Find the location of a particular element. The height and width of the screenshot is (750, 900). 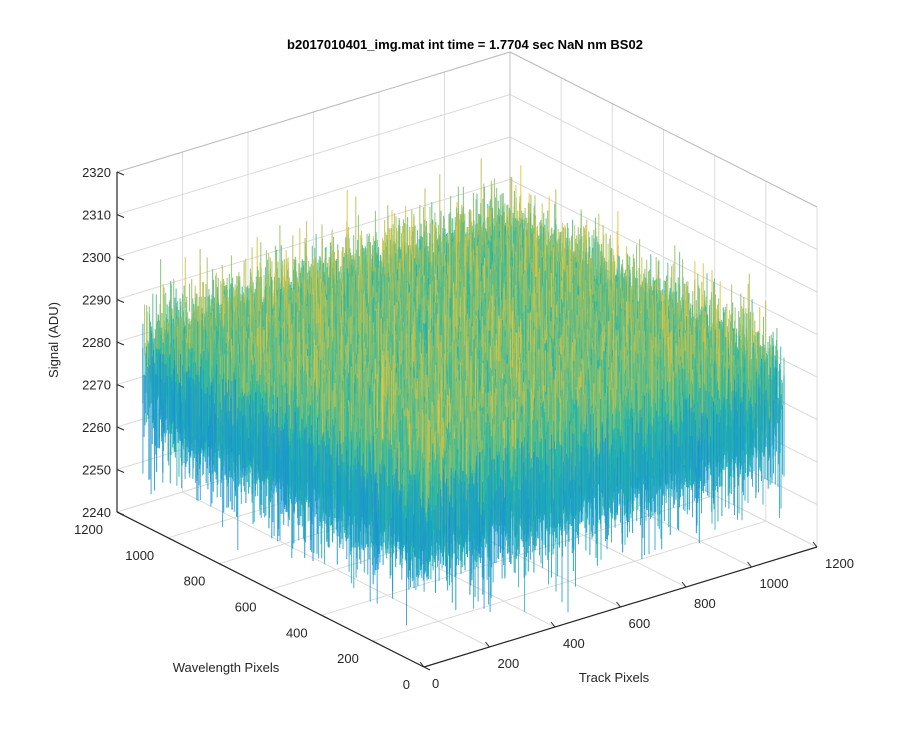

floor-gridline-y is located at coordinates (569, 581).